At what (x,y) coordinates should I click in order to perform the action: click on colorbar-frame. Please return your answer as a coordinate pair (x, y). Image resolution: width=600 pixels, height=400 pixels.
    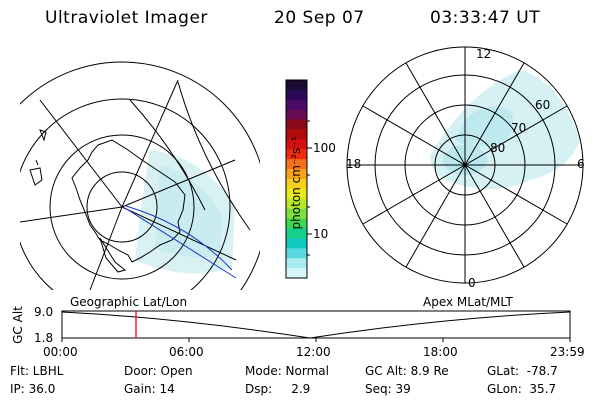
    Looking at the image, I should click on (296, 179).